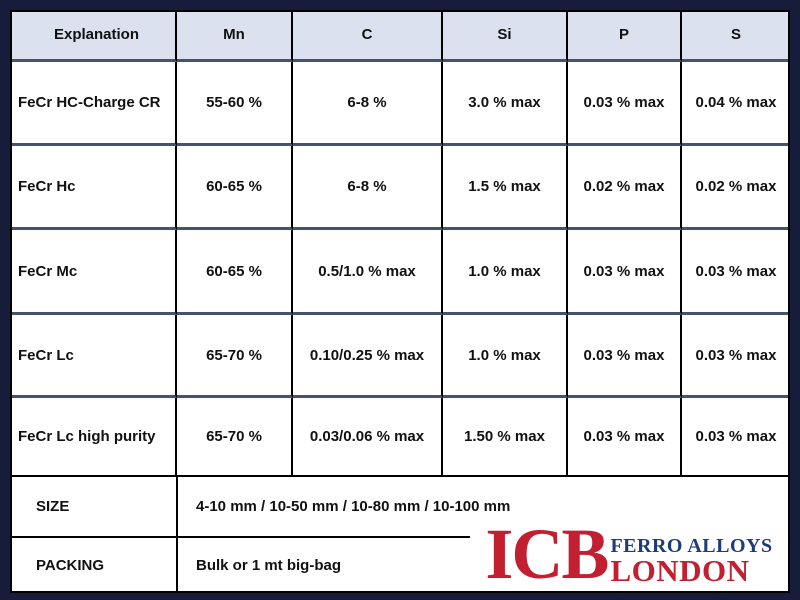 Image resolution: width=800 pixels, height=600 pixels. What do you see at coordinates (93, 437) in the screenshot?
I see `grade-name: FeCr Lc high purity` at bounding box center [93, 437].